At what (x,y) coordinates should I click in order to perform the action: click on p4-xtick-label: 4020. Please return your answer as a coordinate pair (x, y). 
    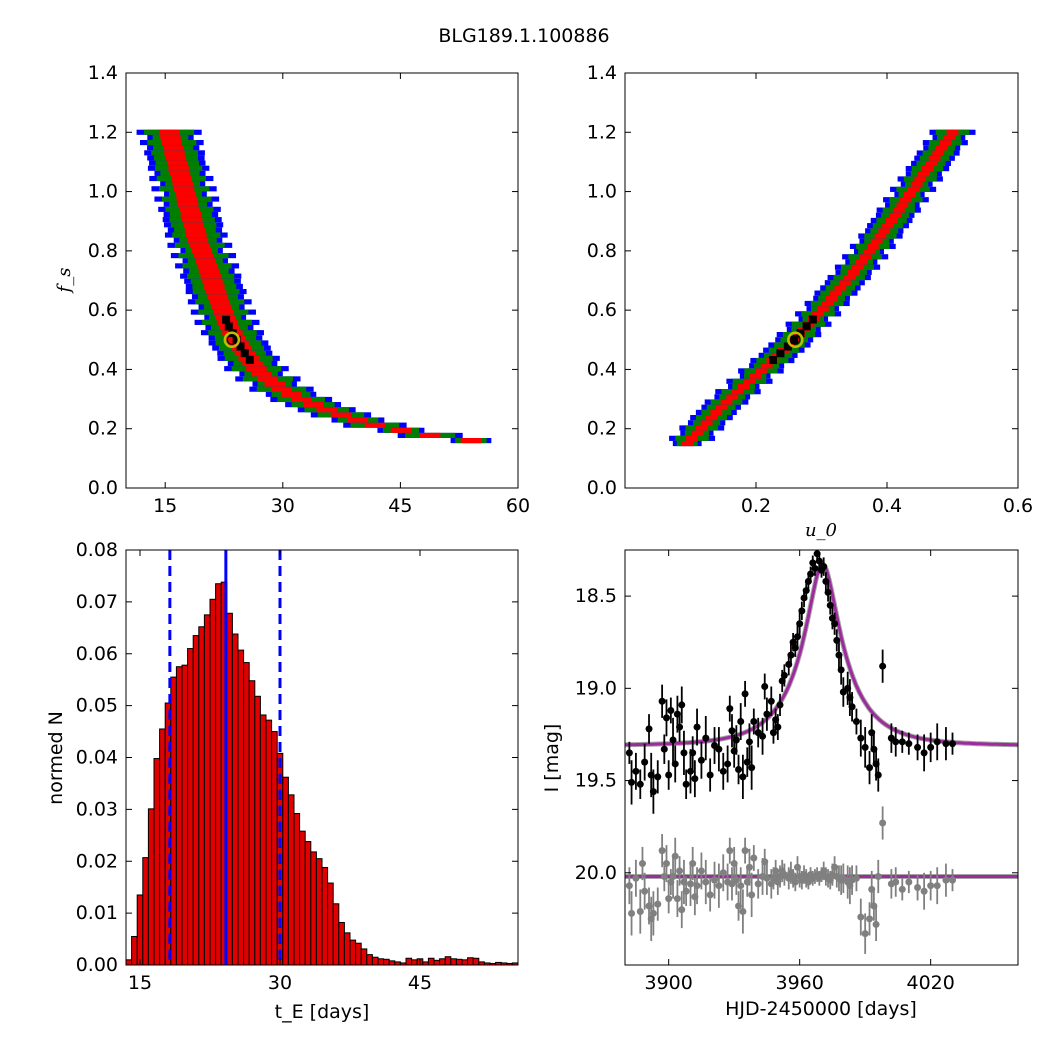
    Looking at the image, I should click on (930, 983).